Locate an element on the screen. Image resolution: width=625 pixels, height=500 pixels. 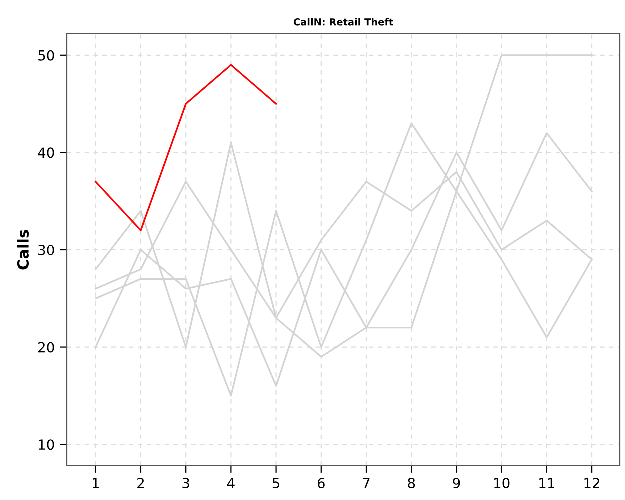
x-tick-label: 3 is located at coordinates (186, 483).